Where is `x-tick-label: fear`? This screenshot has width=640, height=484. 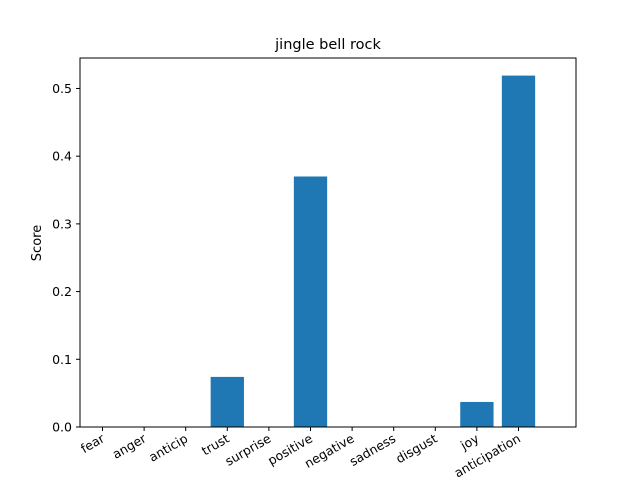 x-tick-label: fear is located at coordinates (93, 443).